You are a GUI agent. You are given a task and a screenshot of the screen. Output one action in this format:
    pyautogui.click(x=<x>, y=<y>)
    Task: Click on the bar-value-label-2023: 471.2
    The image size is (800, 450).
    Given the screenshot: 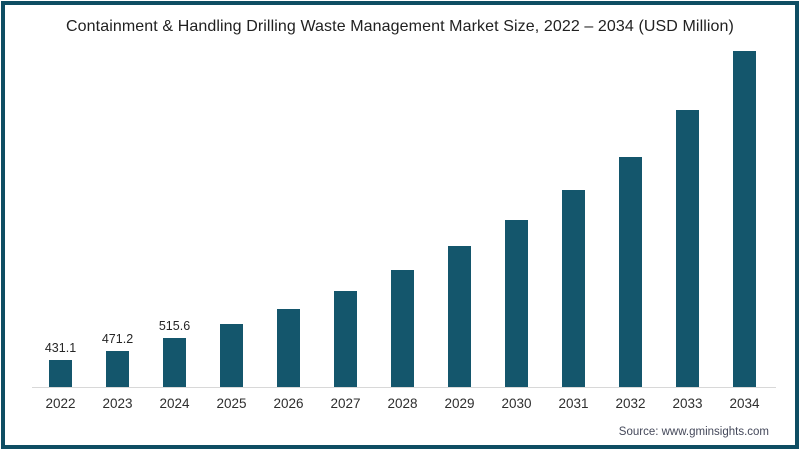 What is the action you would take?
    pyautogui.click(x=117, y=339)
    